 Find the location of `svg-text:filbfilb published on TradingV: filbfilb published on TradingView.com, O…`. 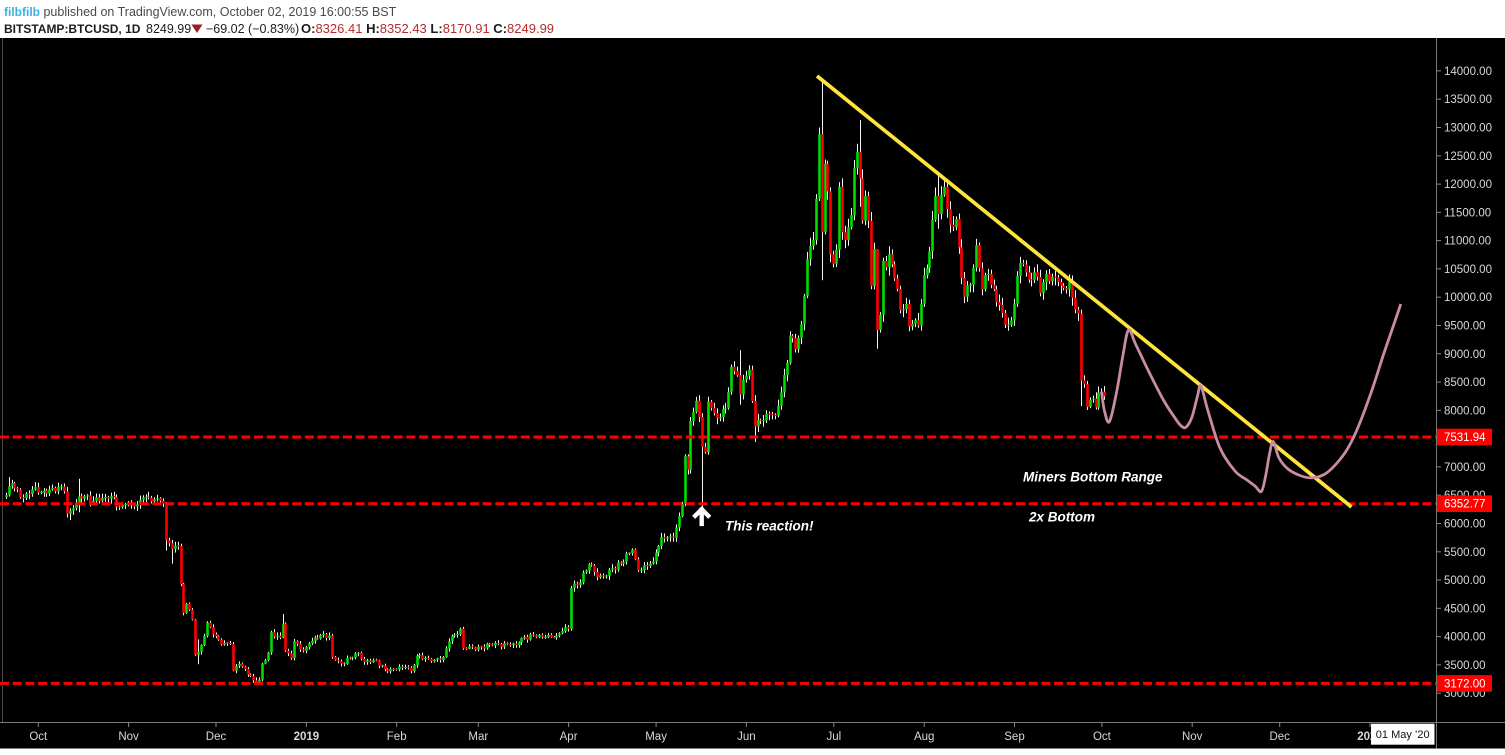

svg-text:filbfilb published on TradingV: filbfilb published on TradingView.com, O… is located at coordinates (200, 12).